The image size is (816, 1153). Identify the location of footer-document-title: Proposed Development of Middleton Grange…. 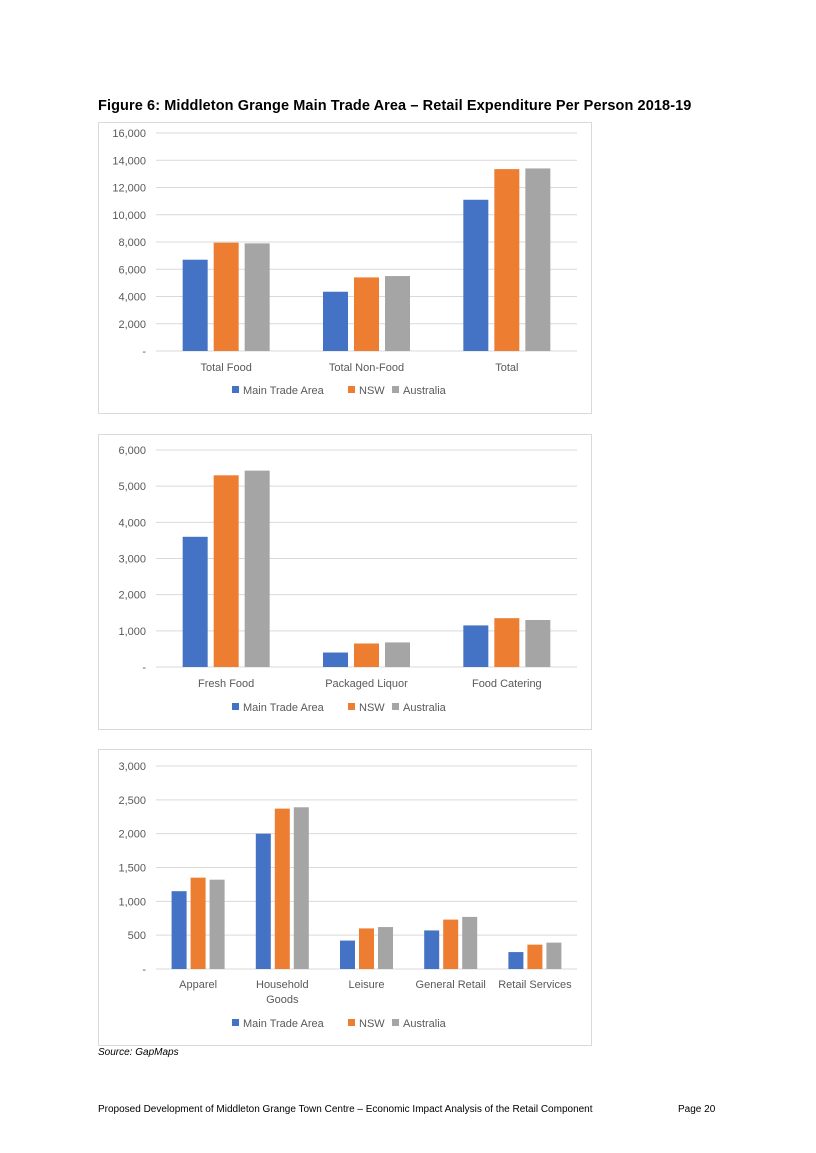
(345, 1109).